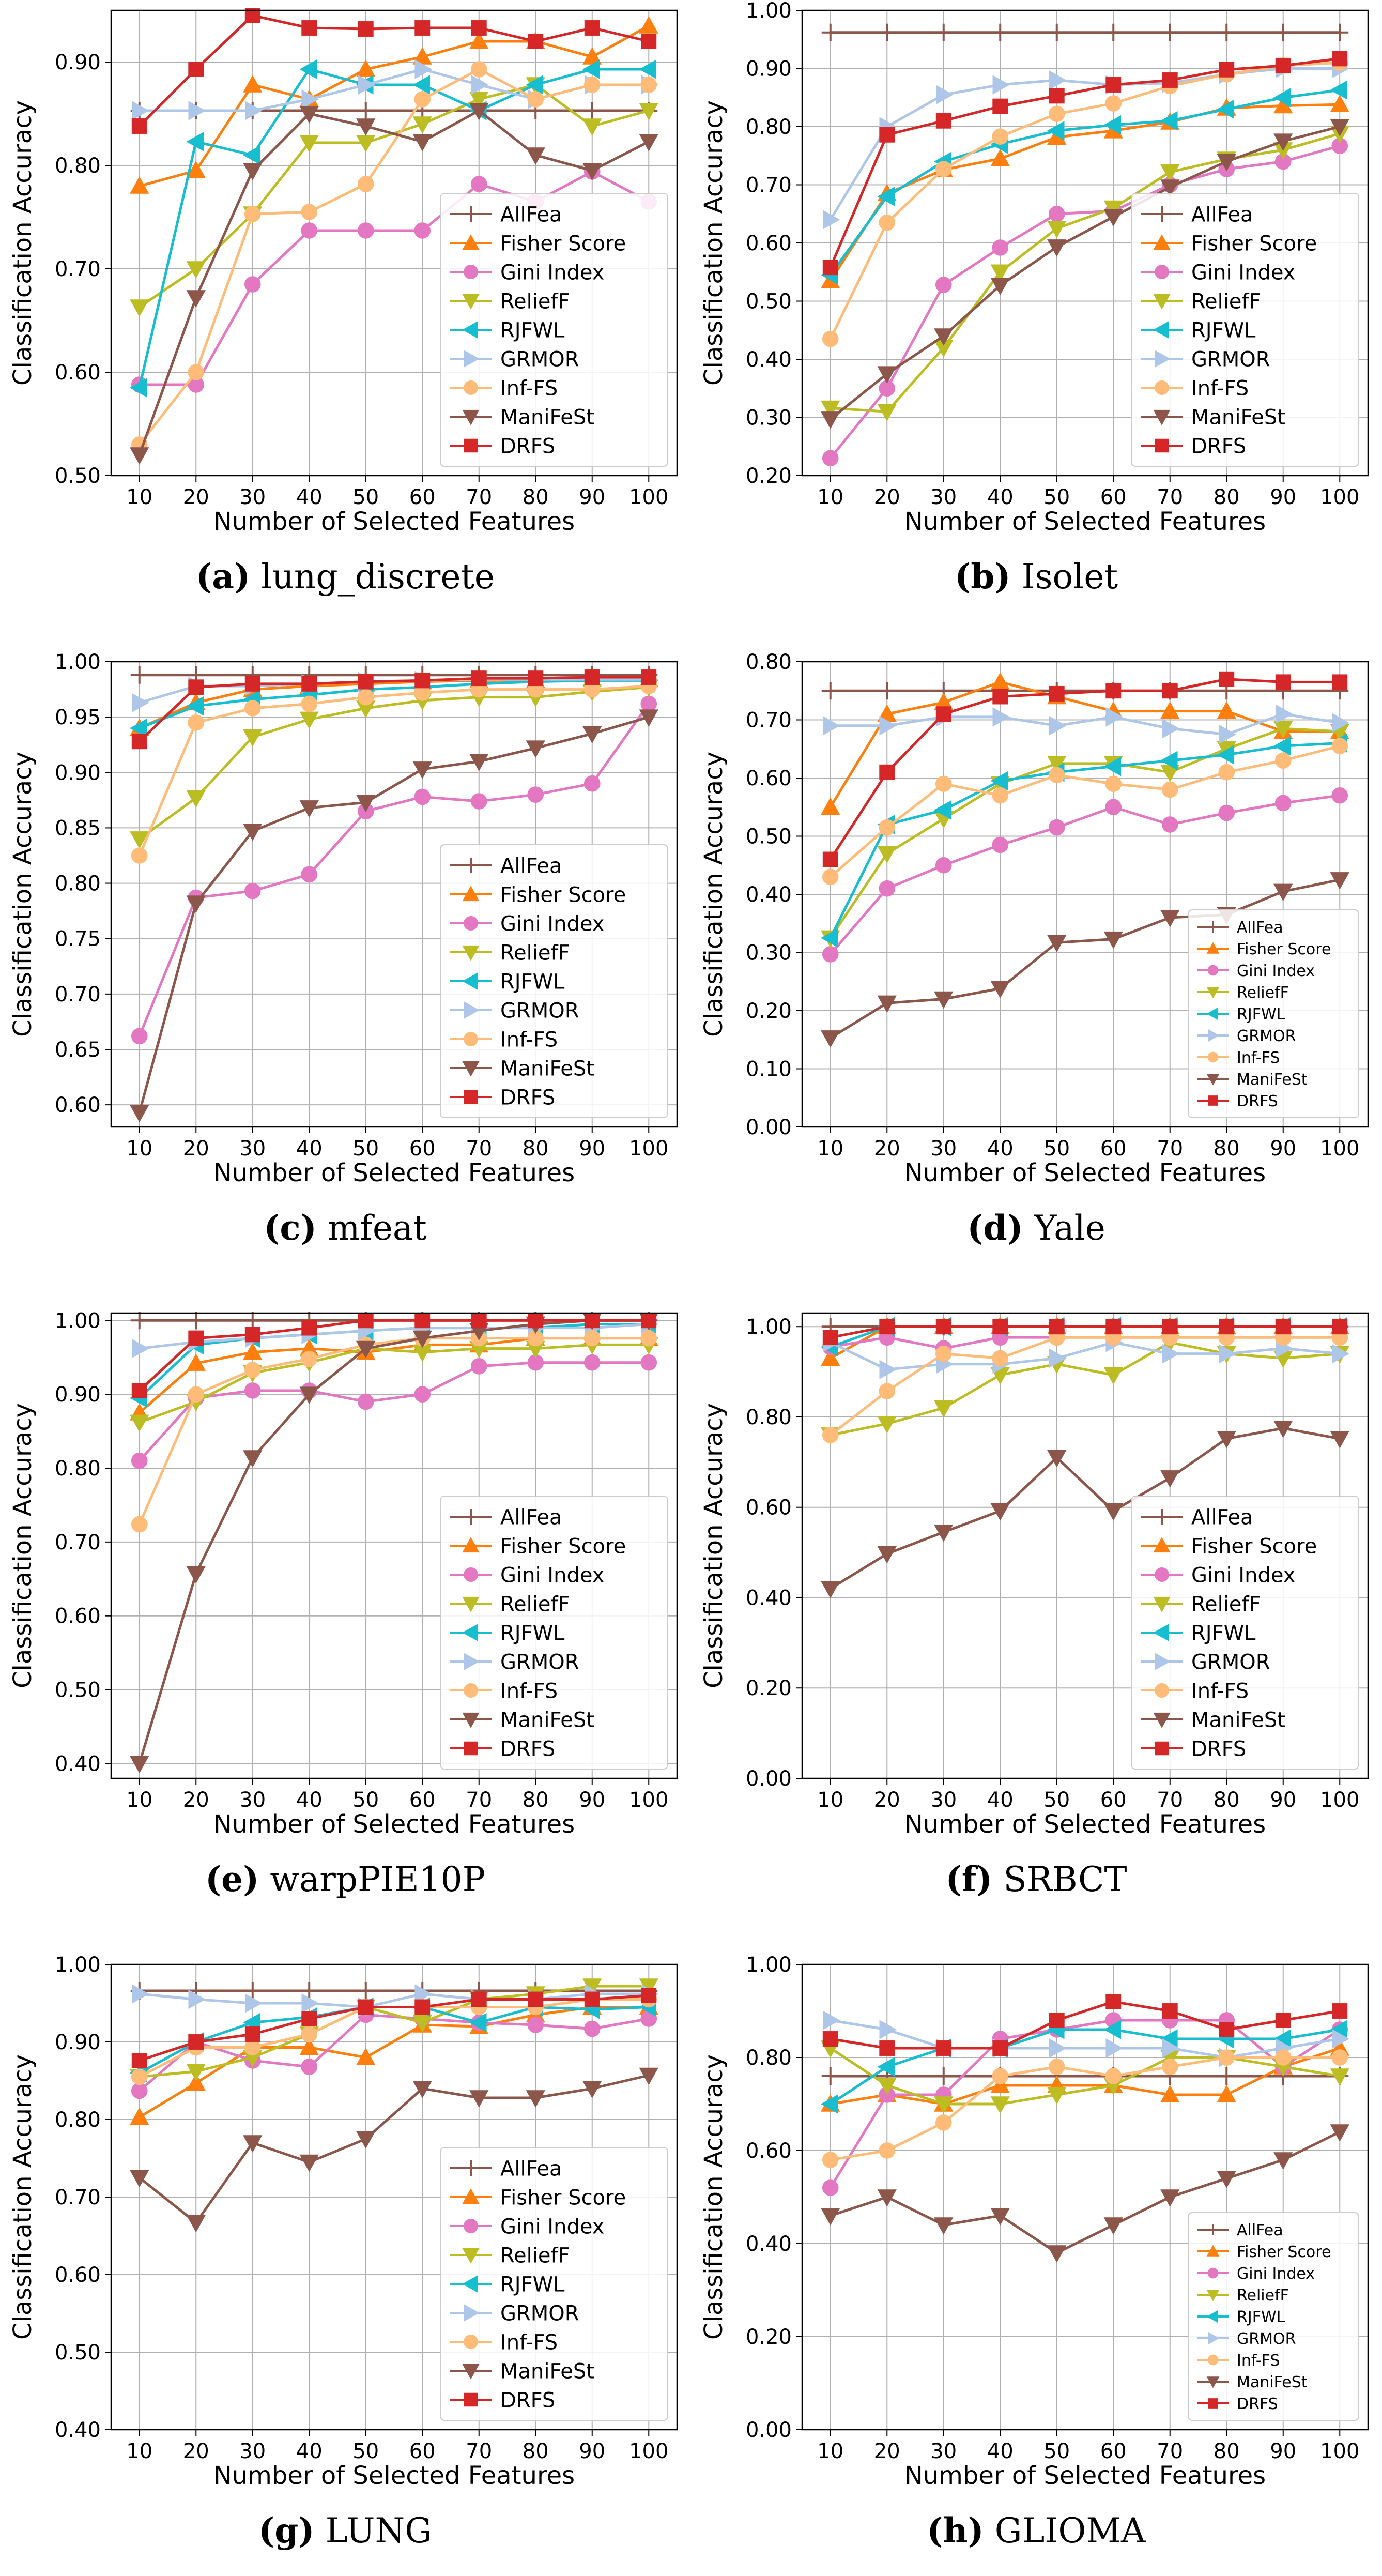 The image size is (1382, 2576). I want to click on legend-label: GRMOR, so click(539, 1011).